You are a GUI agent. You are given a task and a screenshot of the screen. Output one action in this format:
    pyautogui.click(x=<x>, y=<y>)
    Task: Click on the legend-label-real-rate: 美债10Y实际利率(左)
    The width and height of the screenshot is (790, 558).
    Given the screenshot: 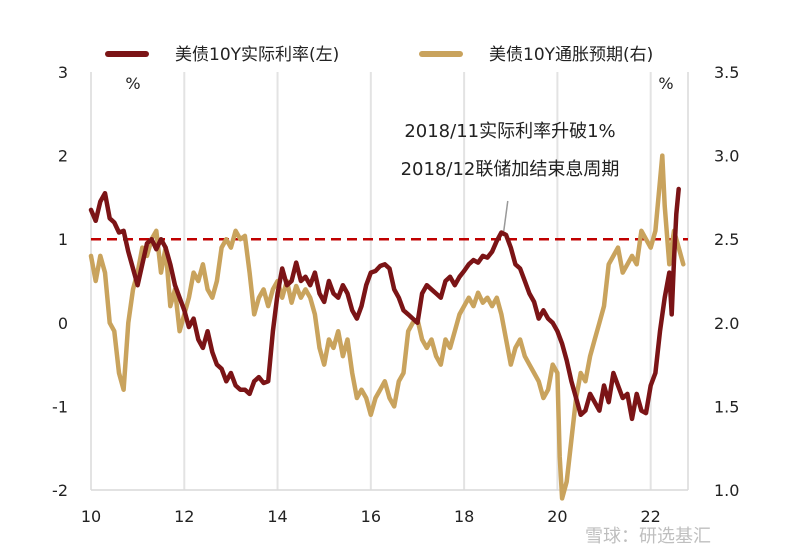 What is the action you would take?
    pyautogui.click(x=257, y=55)
    